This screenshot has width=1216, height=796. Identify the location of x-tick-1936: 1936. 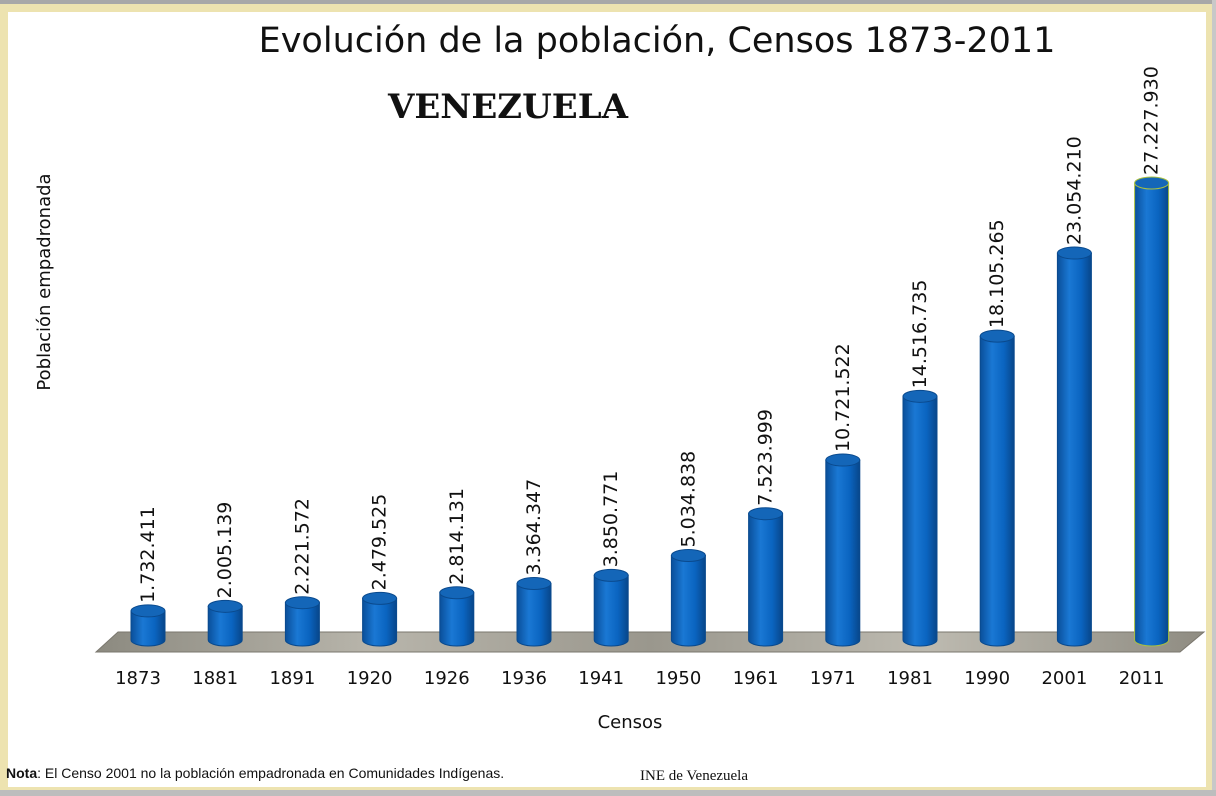
(524, 678).